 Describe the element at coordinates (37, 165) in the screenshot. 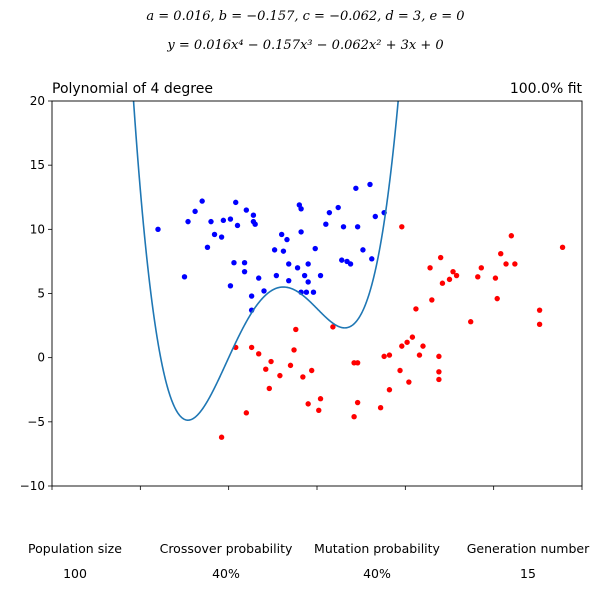

I see `y-tick-label: 15` at that location.